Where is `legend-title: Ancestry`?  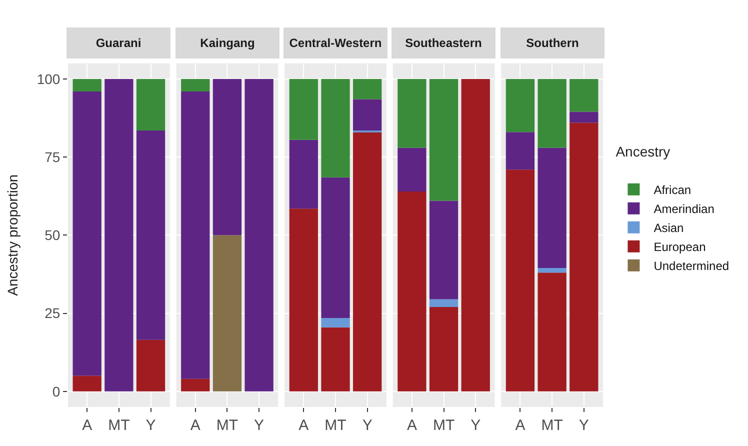 legend-title: Ancestry is located at coordinates (643, 152).